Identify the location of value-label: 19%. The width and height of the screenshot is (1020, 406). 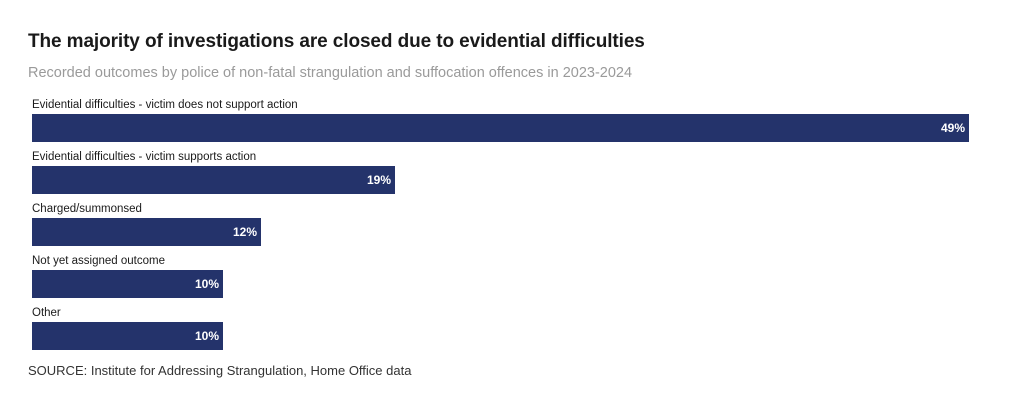
(378, 180).